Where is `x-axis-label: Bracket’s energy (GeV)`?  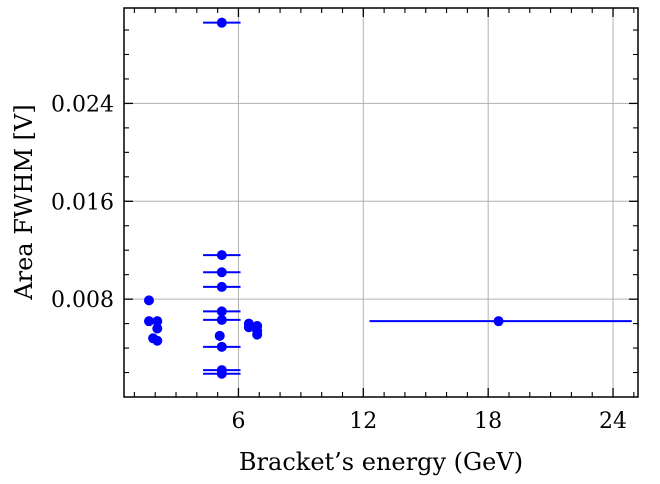 x-axis-label: Bracket’s energy (GeV) is located at coordinates (381, 462).